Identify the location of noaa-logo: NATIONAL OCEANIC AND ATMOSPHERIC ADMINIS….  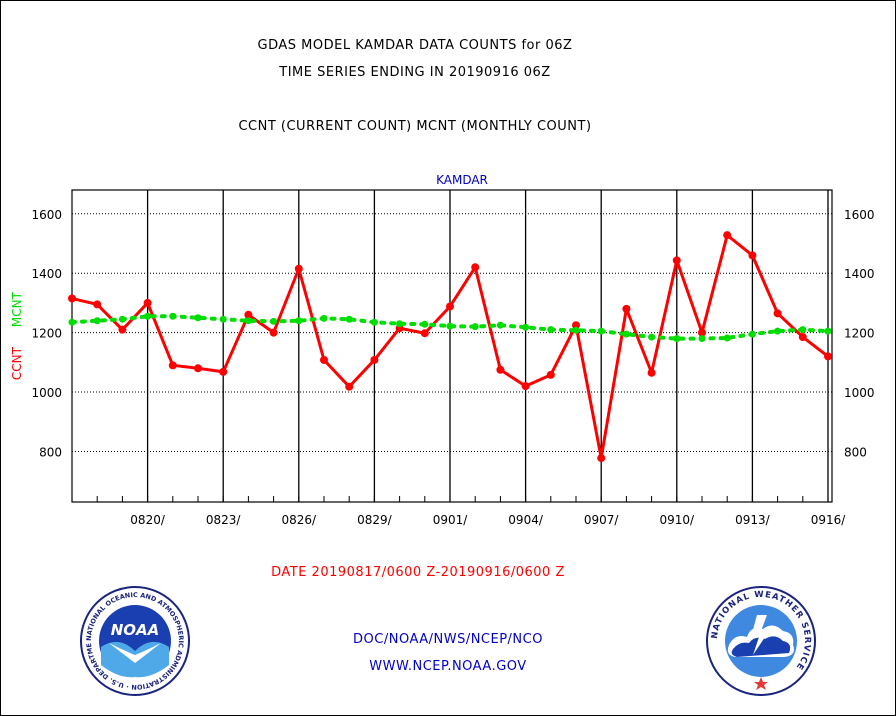
(134, 640).